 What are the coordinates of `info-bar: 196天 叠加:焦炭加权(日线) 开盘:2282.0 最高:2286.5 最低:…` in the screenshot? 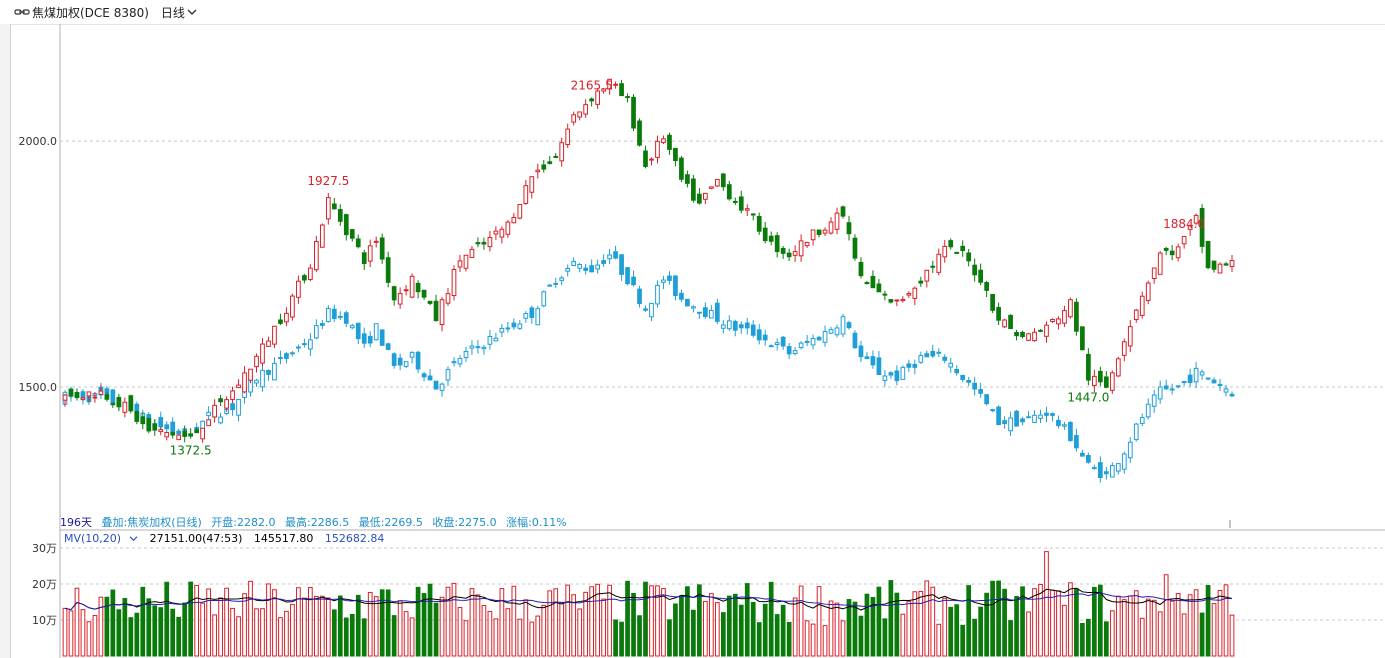 It's located at (316, 522).